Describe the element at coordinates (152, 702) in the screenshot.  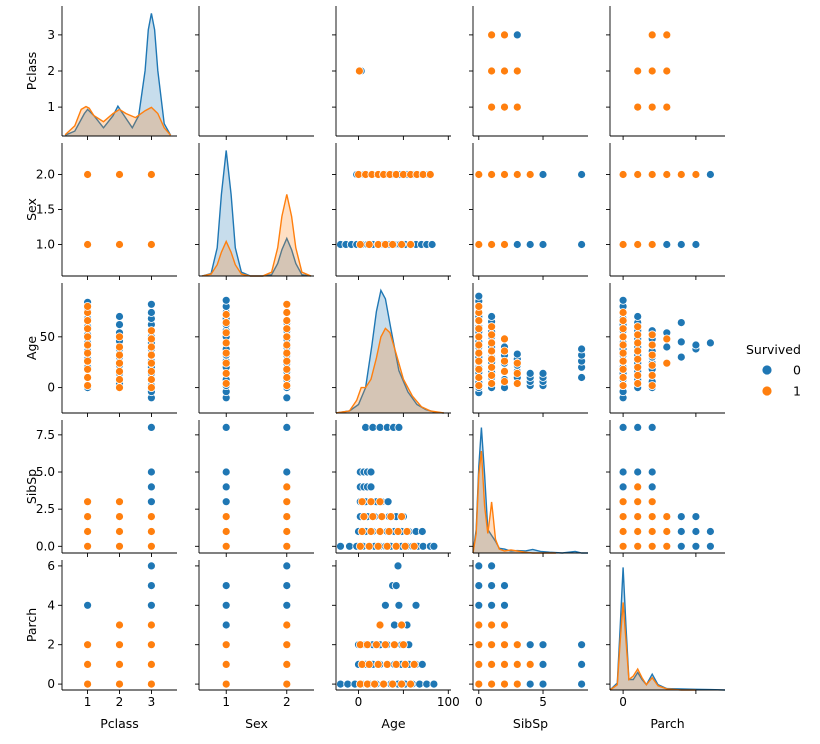
I see `x-tick-label: 3` at that location.